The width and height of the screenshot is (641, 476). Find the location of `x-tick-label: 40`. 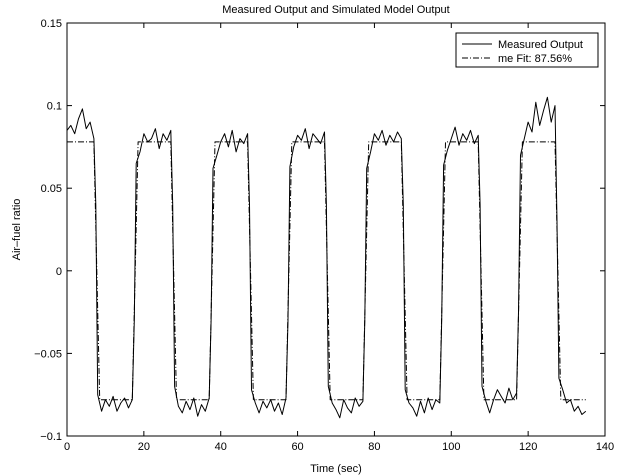

x-tick-label: 40 is located at coordinates (221, 447).